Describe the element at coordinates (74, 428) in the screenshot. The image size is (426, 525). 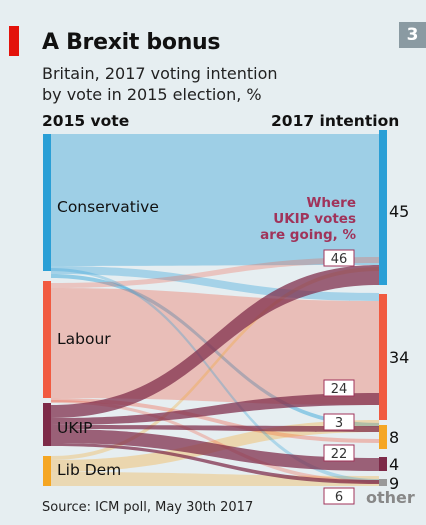
I see `left-node-label-3: UKIP` at that location.